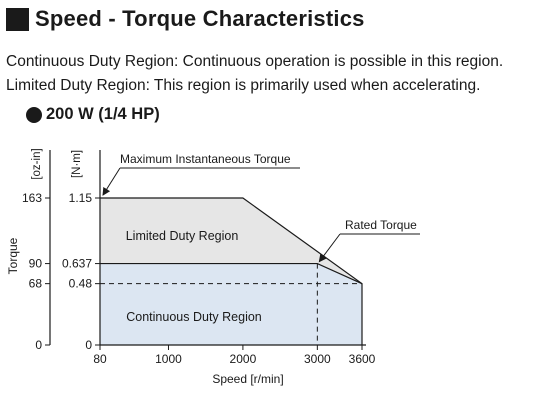 The width and height of the screenshot is (550, 400). What do you see at coordinates (194, 317) in the screenshot?
I see `continuous-duty-region-label: Continuous Duty Region` at bounding box center [194, 317].